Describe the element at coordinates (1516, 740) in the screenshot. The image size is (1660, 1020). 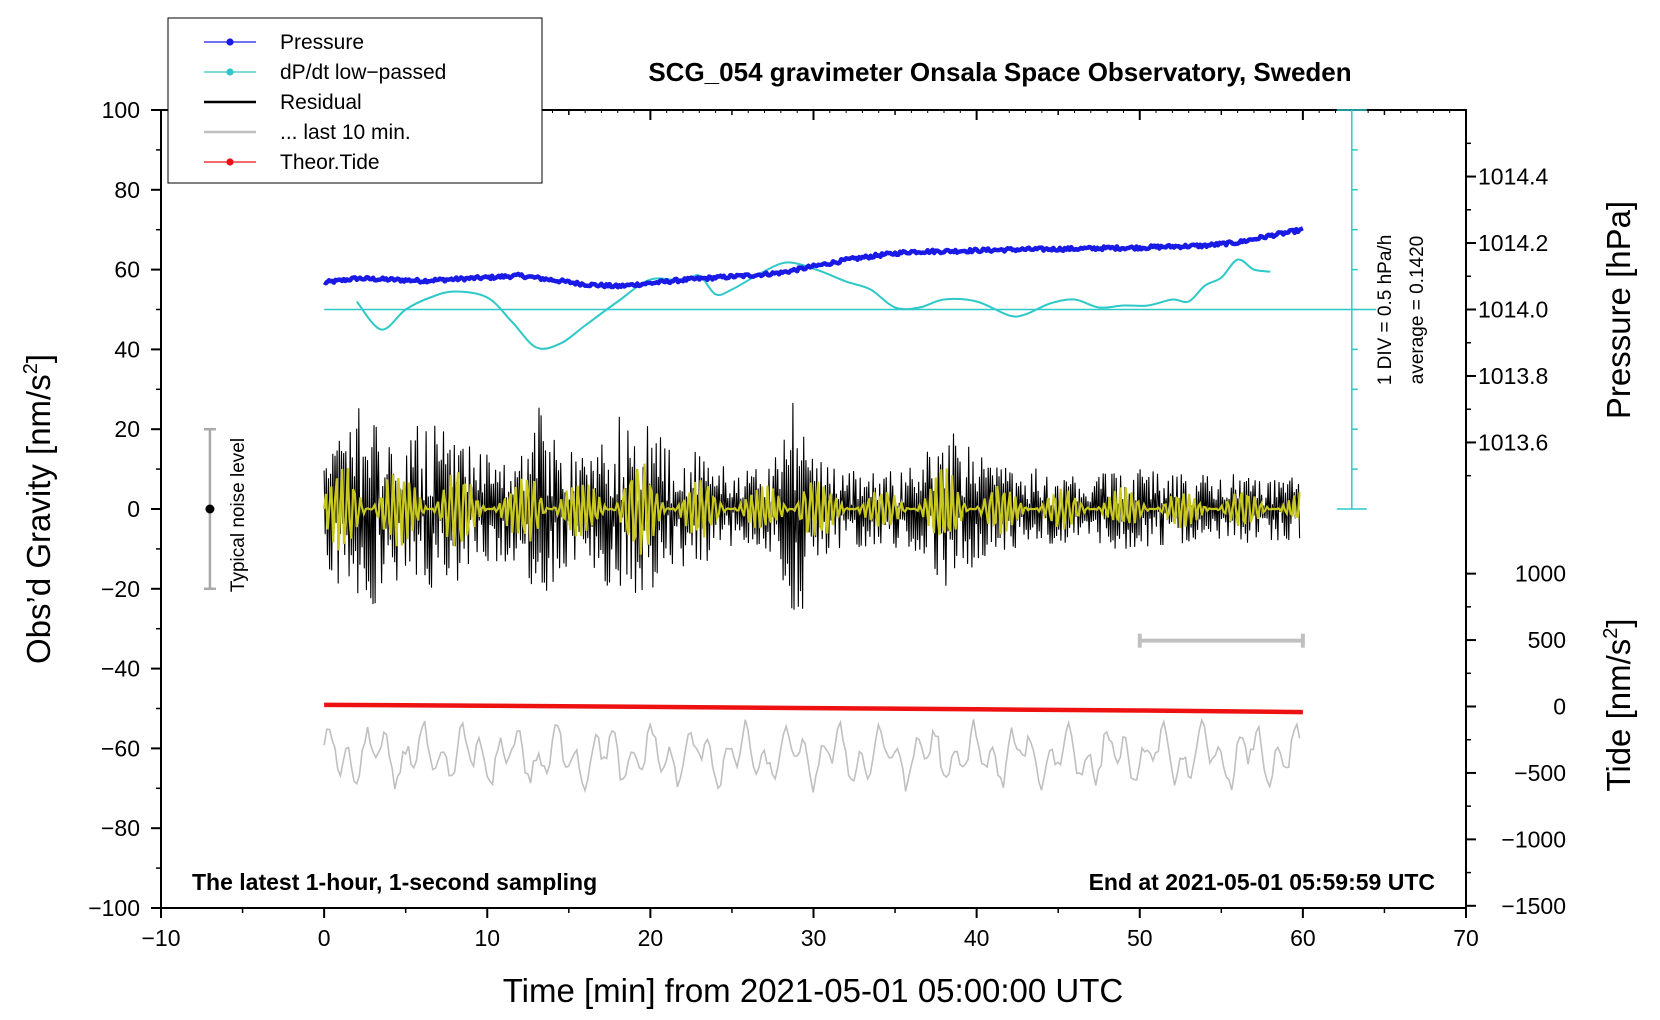
I see `y-axis-tide: 1000 500 0 −500 −1000 −1500` at that location.